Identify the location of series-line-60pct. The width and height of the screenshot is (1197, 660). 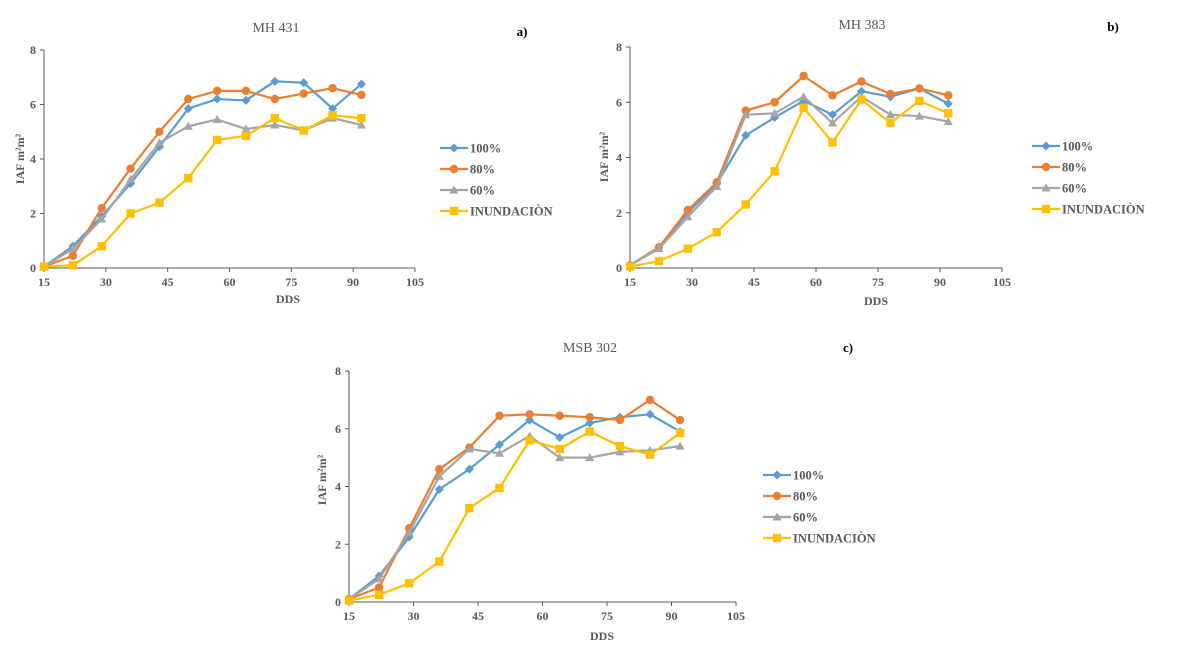
(514, 517).